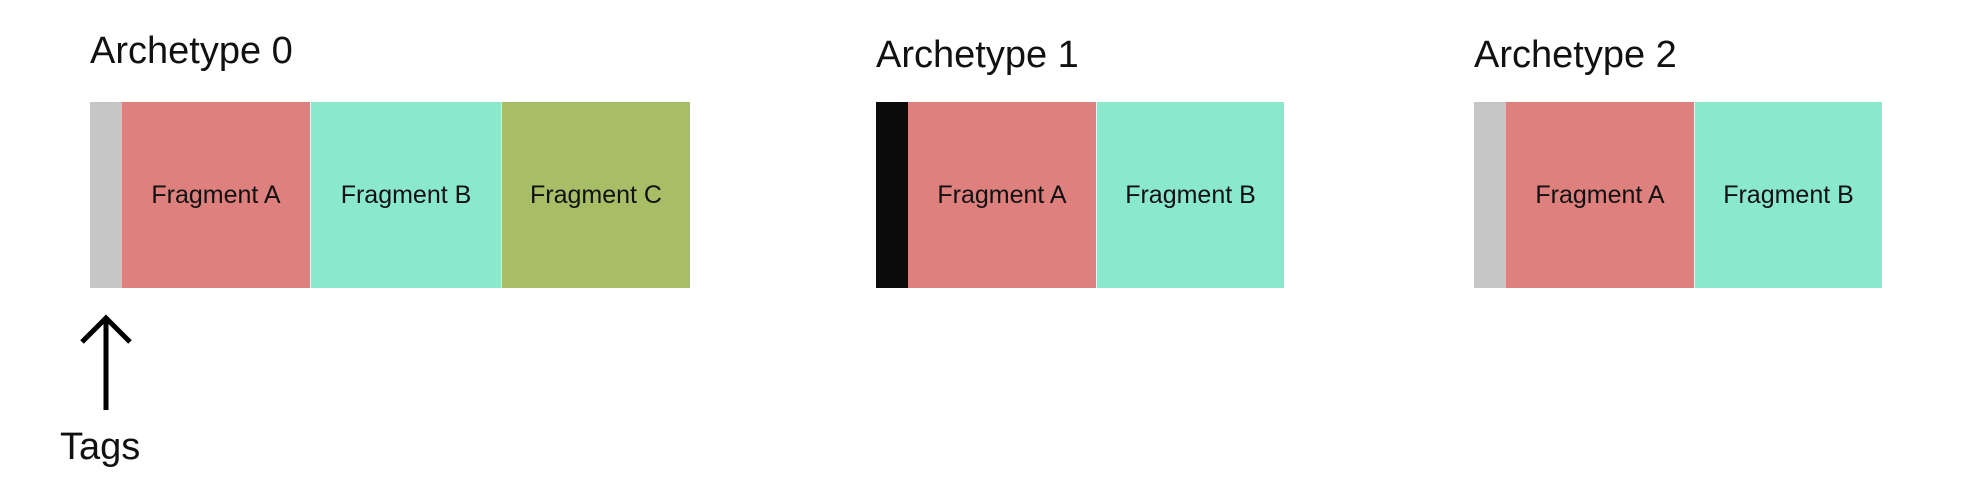 The width and height of the screenshot is (1964, 500). What do you see at coordinates (106, 362) in the screenshot?
I see `up-arrow-icon` at bounding box center [106, 362].